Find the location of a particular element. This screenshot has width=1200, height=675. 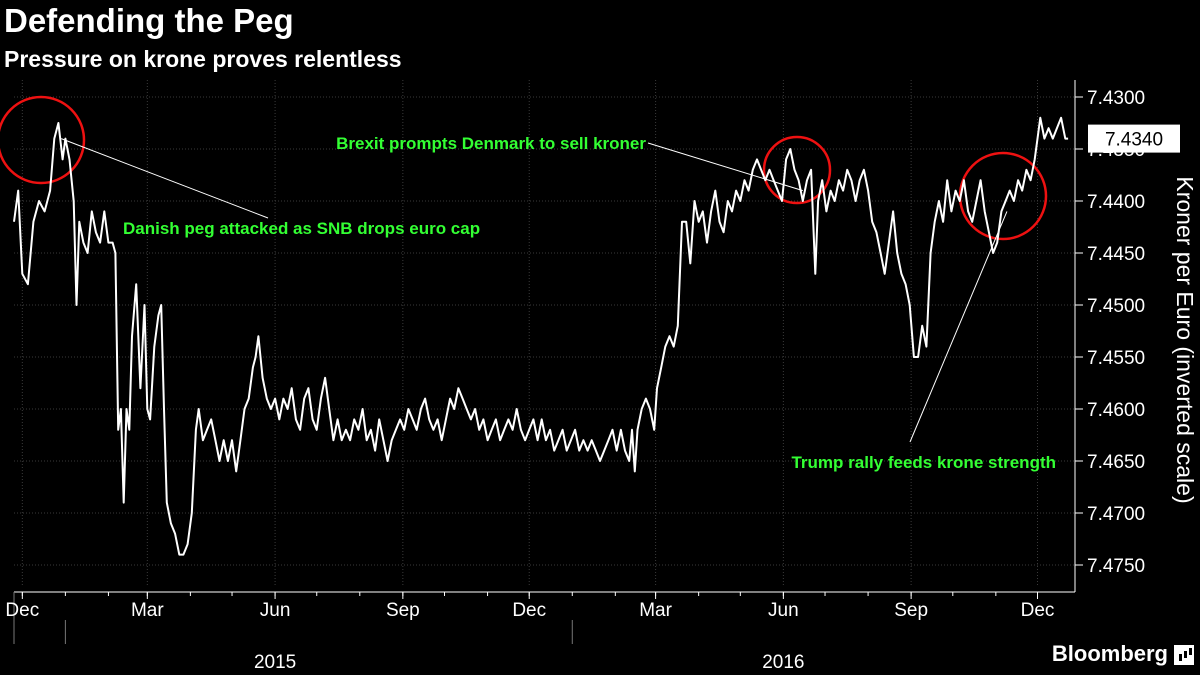

y-tick-label: 7.4600 is located at coordinates (1116, 410).